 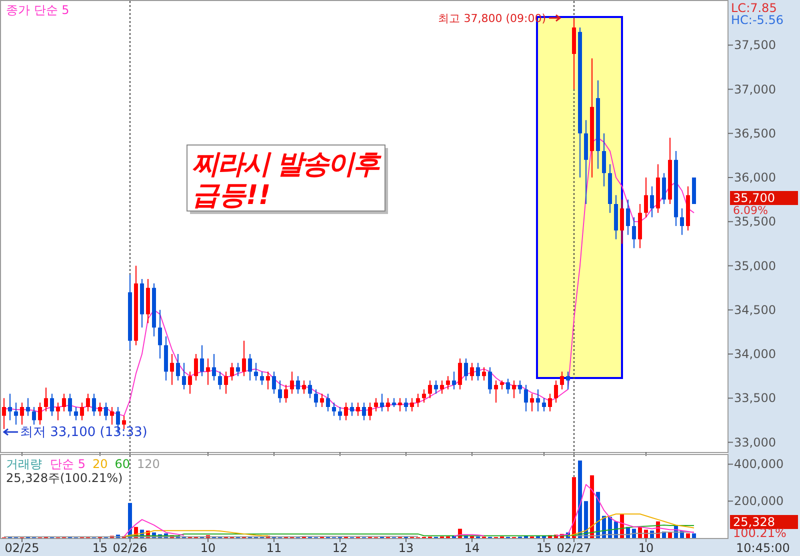 I want to click on text: 20, so click(x=100, y=464).